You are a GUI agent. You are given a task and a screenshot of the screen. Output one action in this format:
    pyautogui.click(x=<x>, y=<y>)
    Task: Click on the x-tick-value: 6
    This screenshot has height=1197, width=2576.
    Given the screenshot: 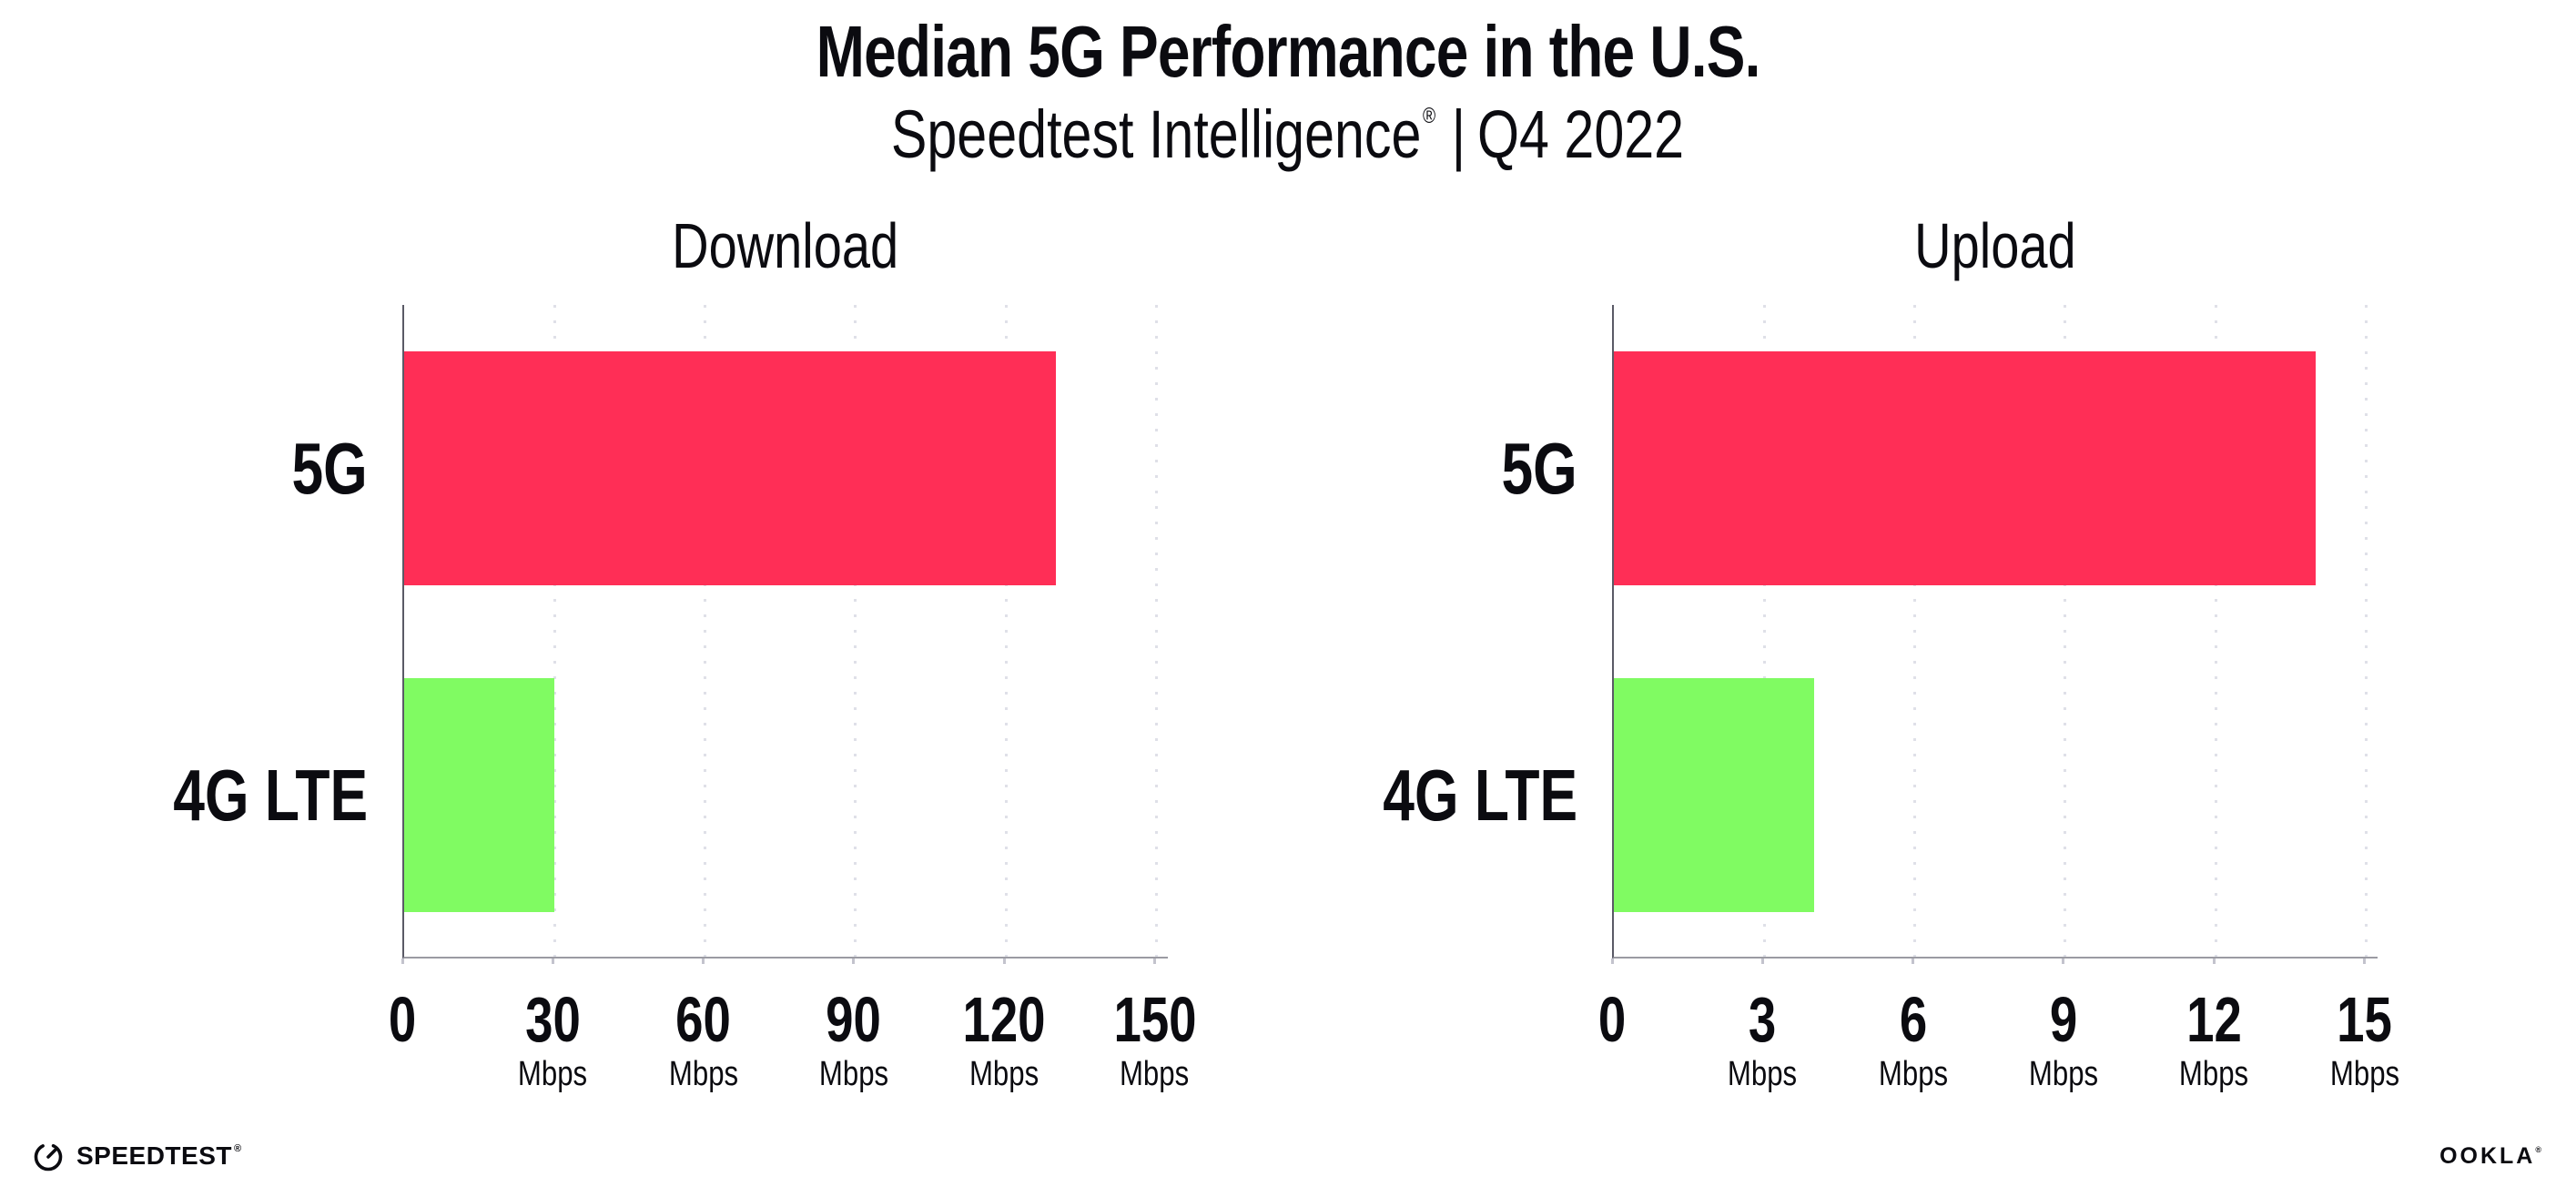 What is the action you would take?
    pyautogui.click(x=1913, y=1020)
    